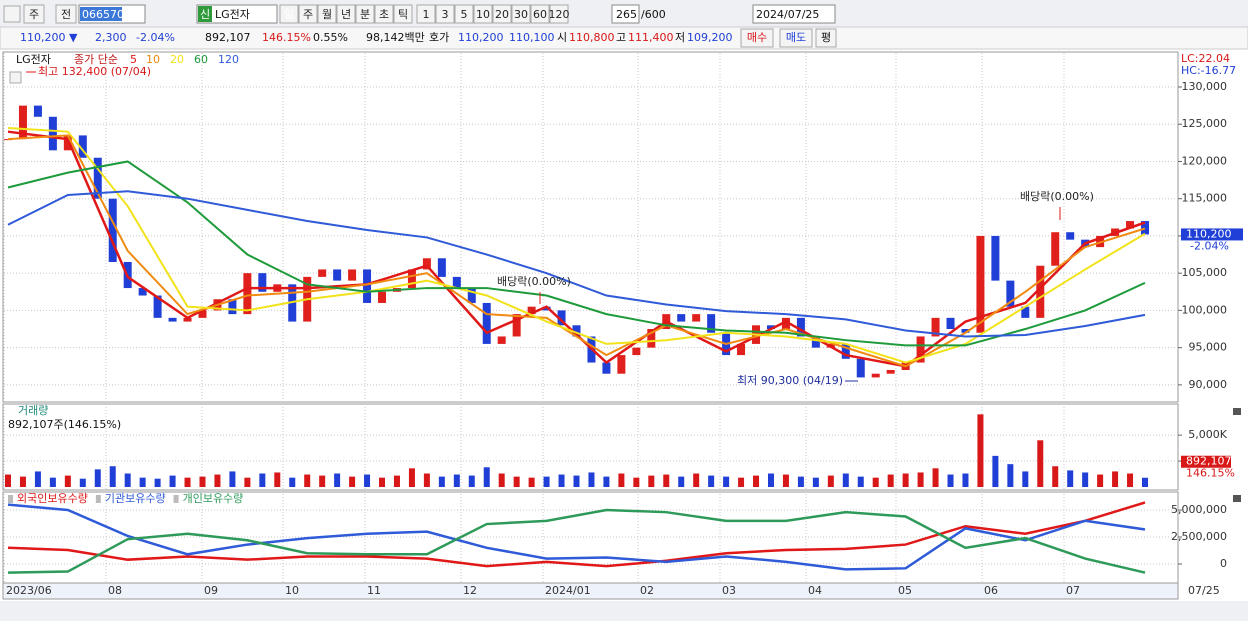  What do you see at coordinates (155, 37) in the screenshot?
I see `info-rate: -2.04%` at bounding box center [155, 37].